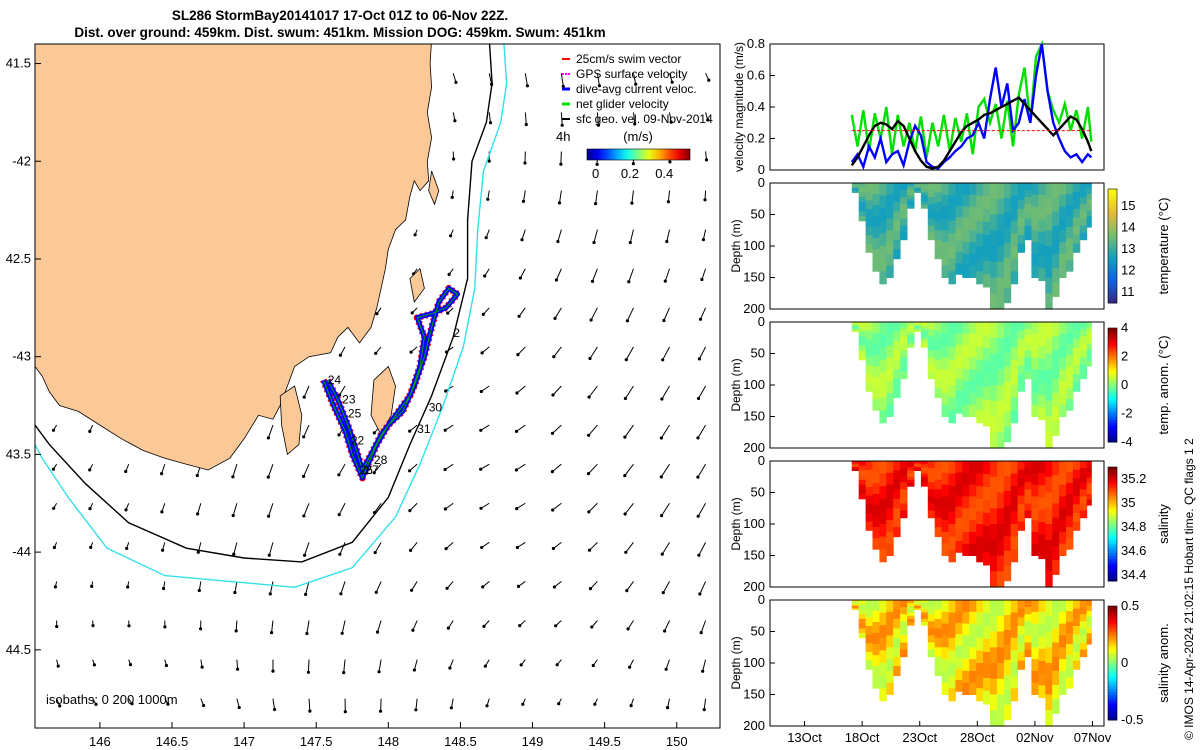  I want to click on map-y-tick-label: 43.5, so click(18, 453).